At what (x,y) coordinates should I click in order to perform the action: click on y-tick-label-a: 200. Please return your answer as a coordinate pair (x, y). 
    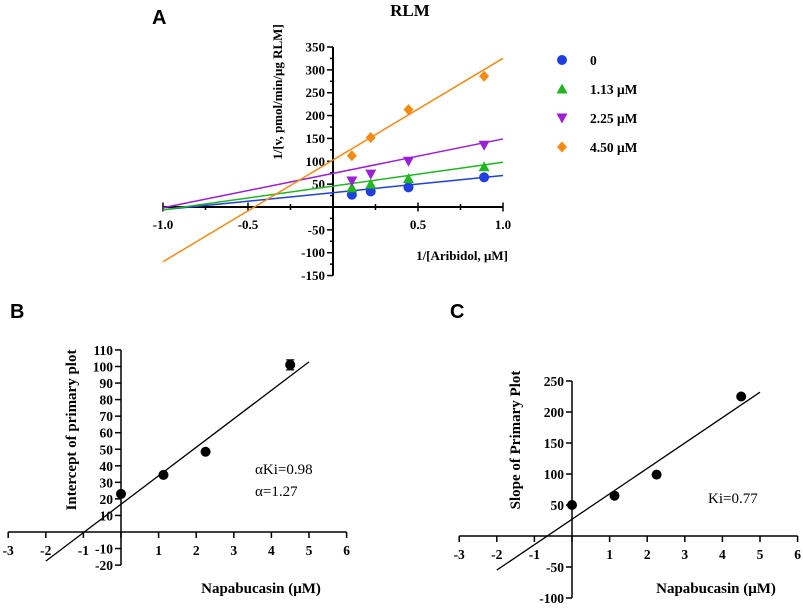
    Looking at the image, I should click on (316, 115).